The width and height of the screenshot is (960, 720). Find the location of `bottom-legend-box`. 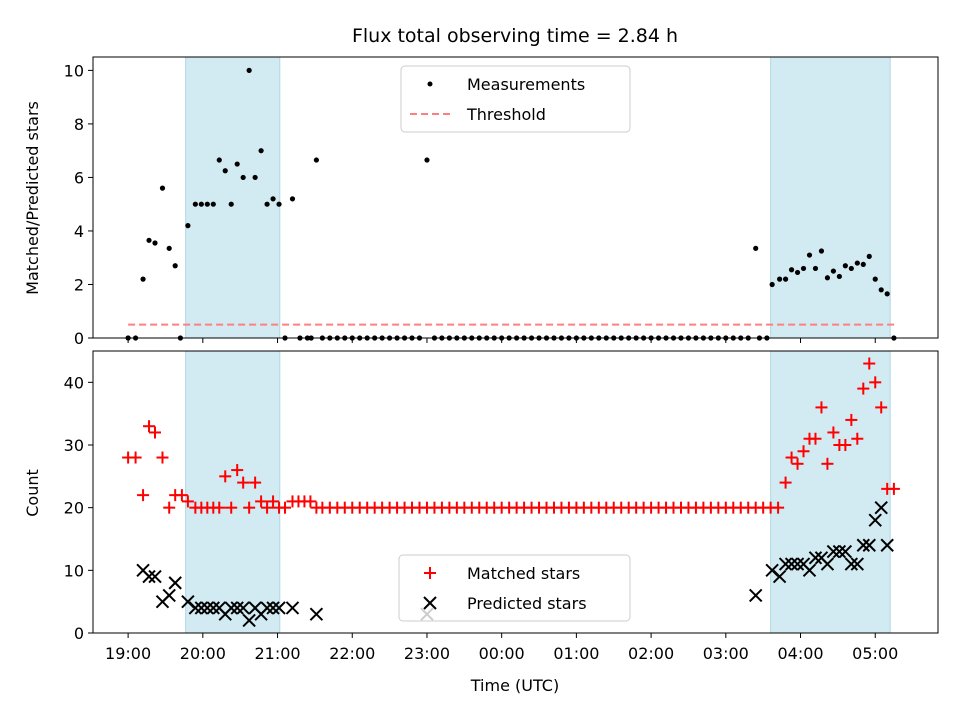

bottom-legend-box is located at coordinates (514, 588).